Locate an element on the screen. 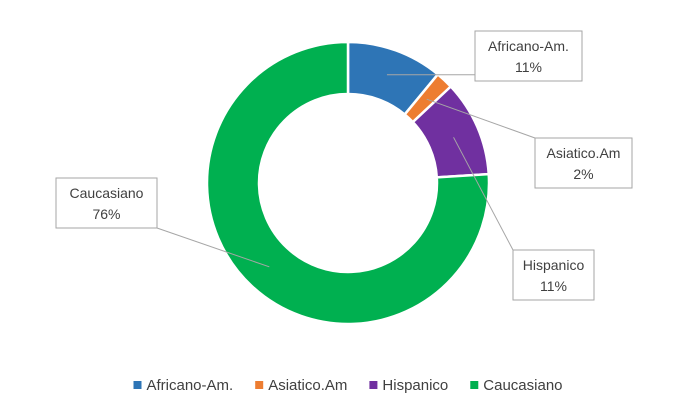 Image resolution: width=696 pixels, height=413 pixels. legend-item-hispanico: Hispanico is located at coordinates (408, 385).